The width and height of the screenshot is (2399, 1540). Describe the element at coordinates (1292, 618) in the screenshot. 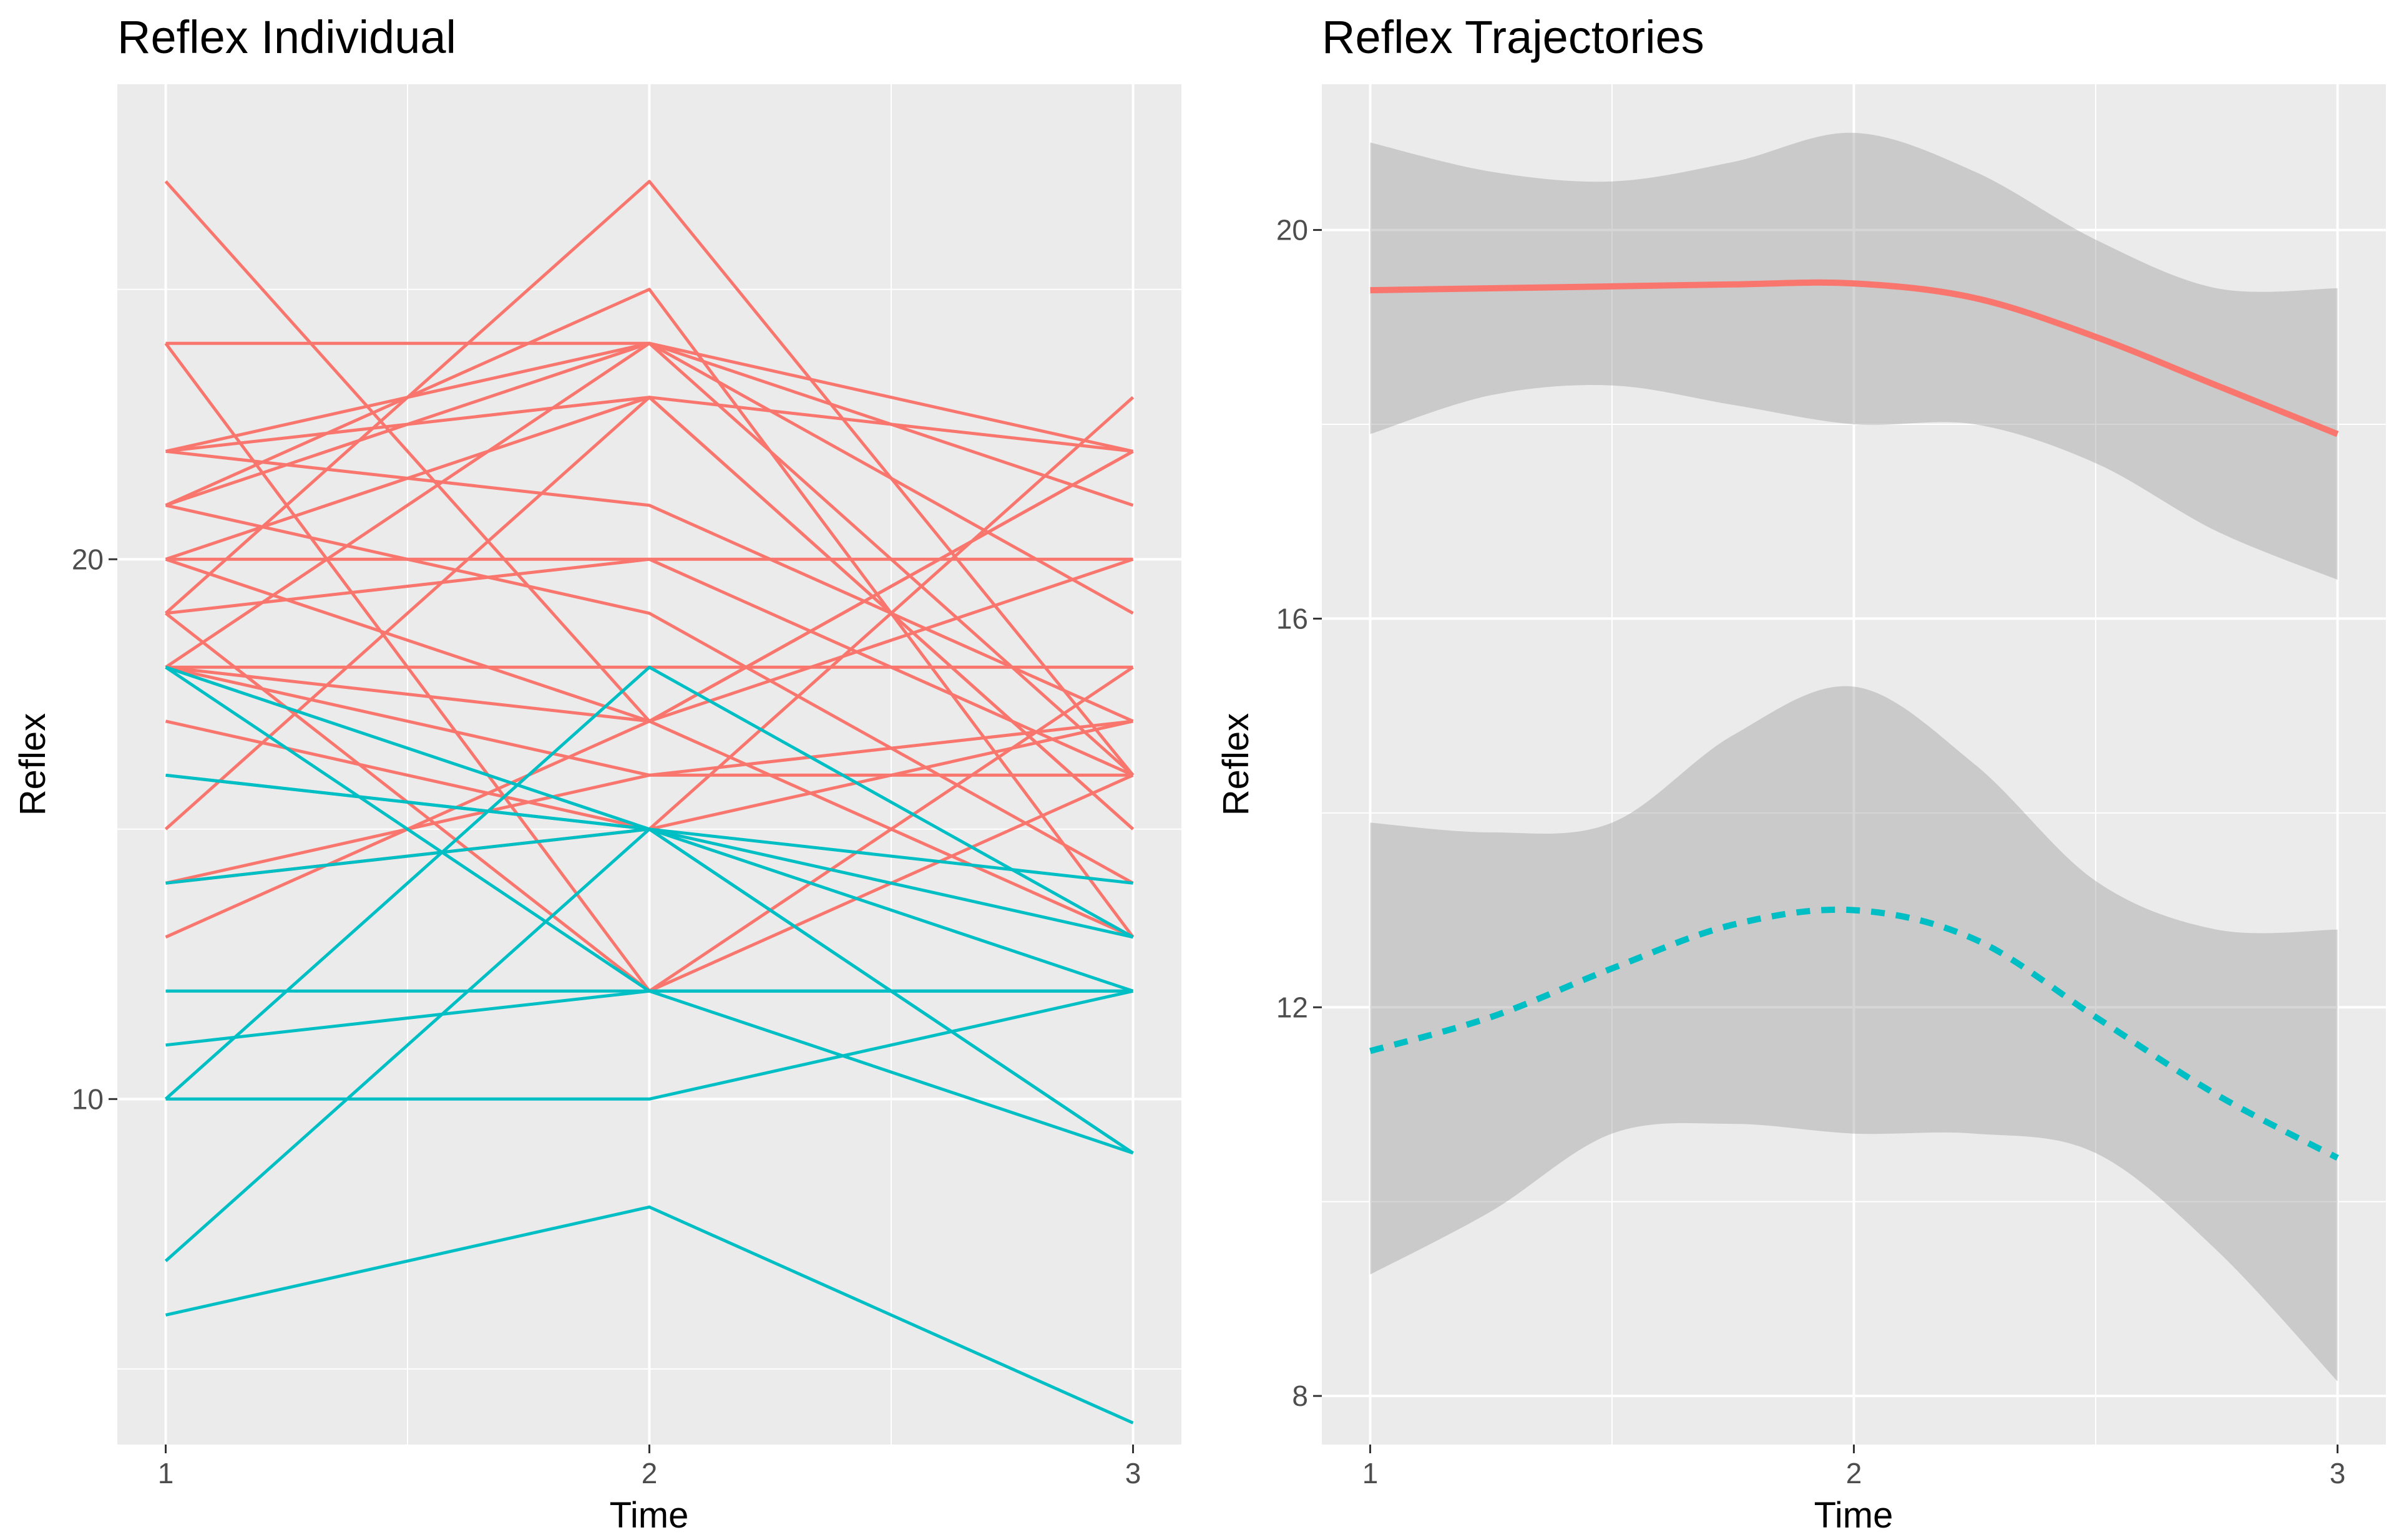

I see `y-tick-label: 16` at that location.